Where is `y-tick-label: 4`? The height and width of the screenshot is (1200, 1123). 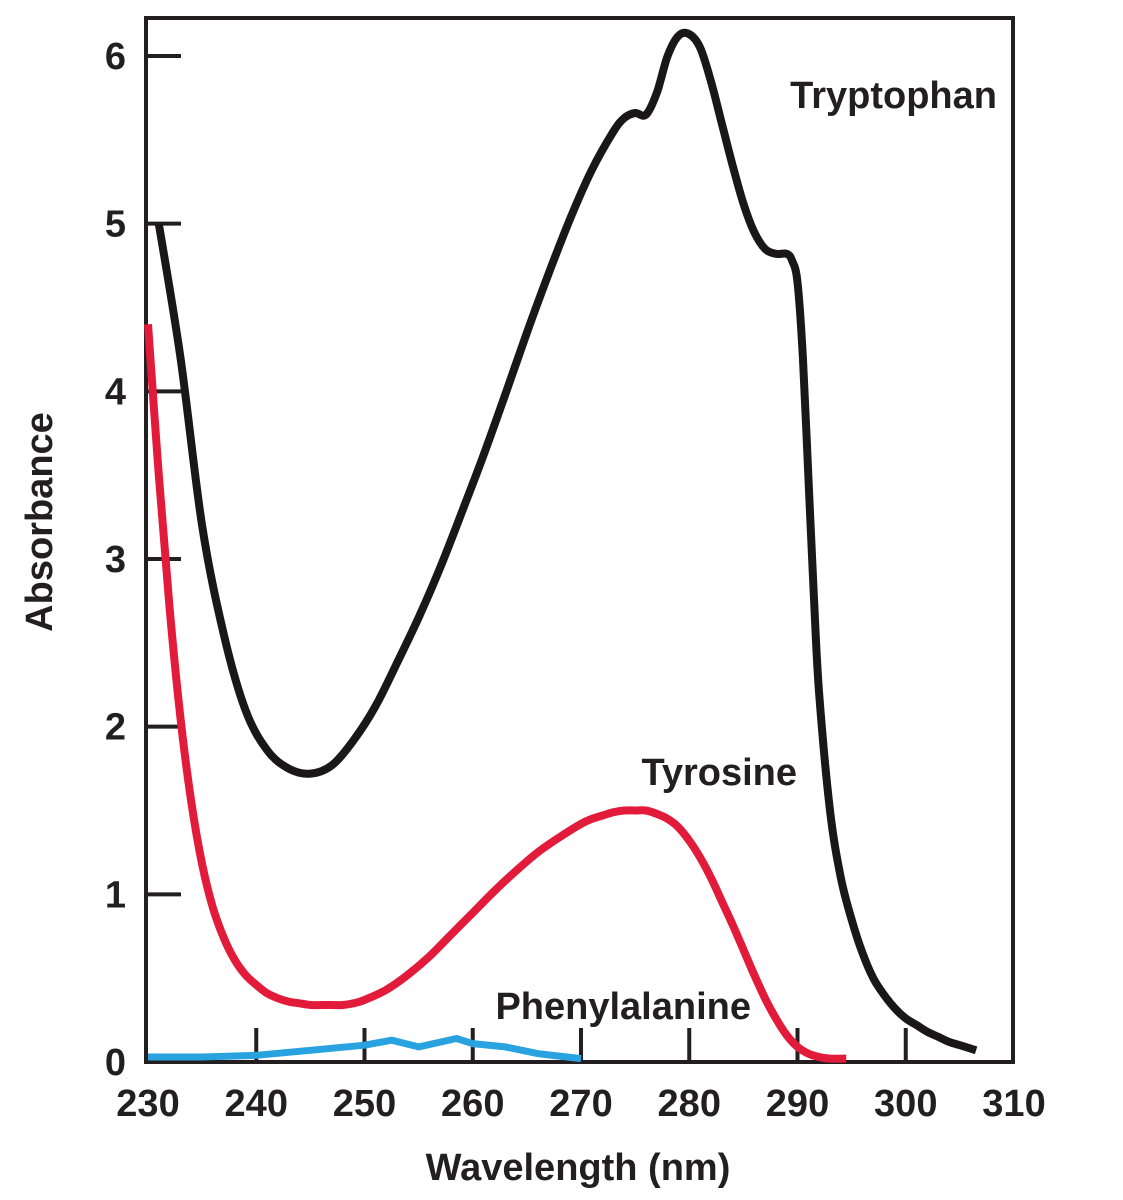 y-tick-label: 4 is located at coordinates (115, 392).